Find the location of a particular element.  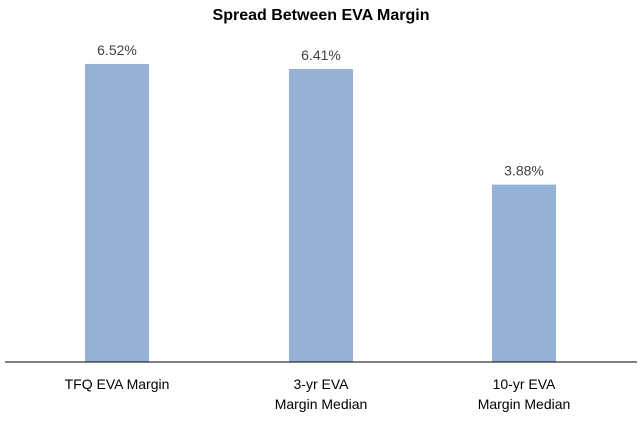

data-label-3: 3.88% is located at coordinates (524, 171).